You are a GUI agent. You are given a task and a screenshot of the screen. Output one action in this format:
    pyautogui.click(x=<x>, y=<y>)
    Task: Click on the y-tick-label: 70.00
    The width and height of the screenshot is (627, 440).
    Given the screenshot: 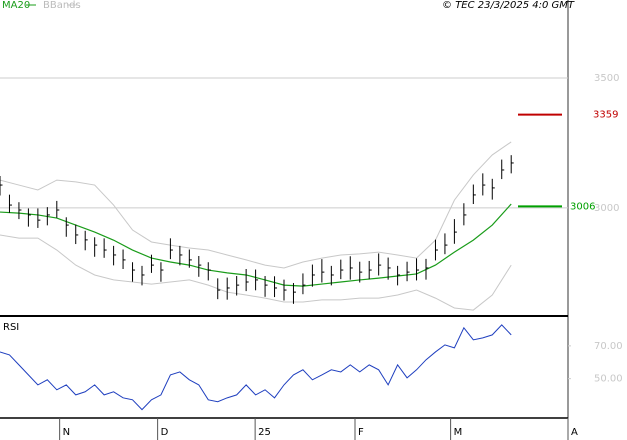 What is the action you would take?
    pyautogui.click(x=608, y=346)
    